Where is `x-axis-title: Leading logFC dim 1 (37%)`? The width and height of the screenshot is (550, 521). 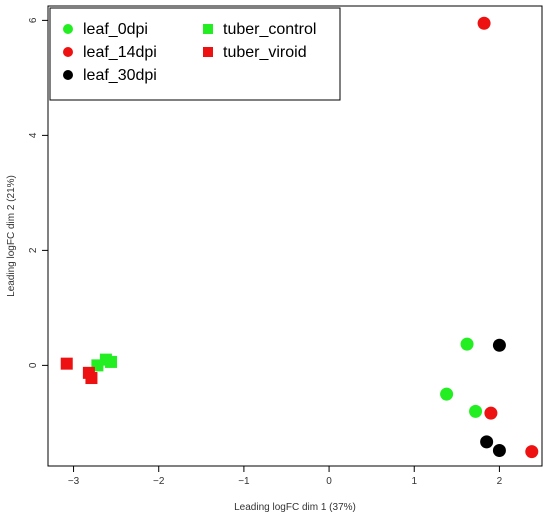 x-axis-title: Leading logFC dim 1 (37%) is located at coordinates (295, 507).